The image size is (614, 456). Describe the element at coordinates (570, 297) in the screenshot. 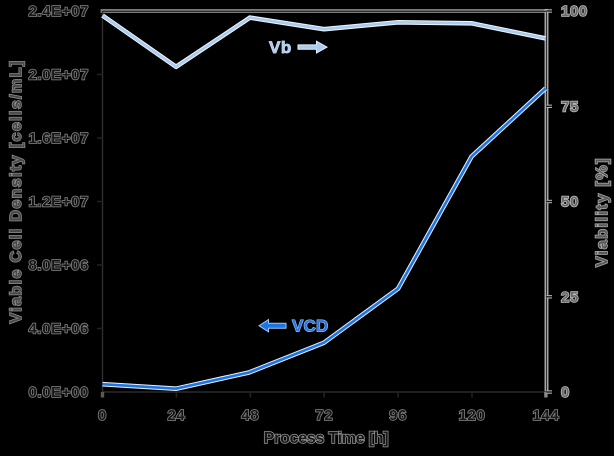

I see `svg-text: 25` at that location.